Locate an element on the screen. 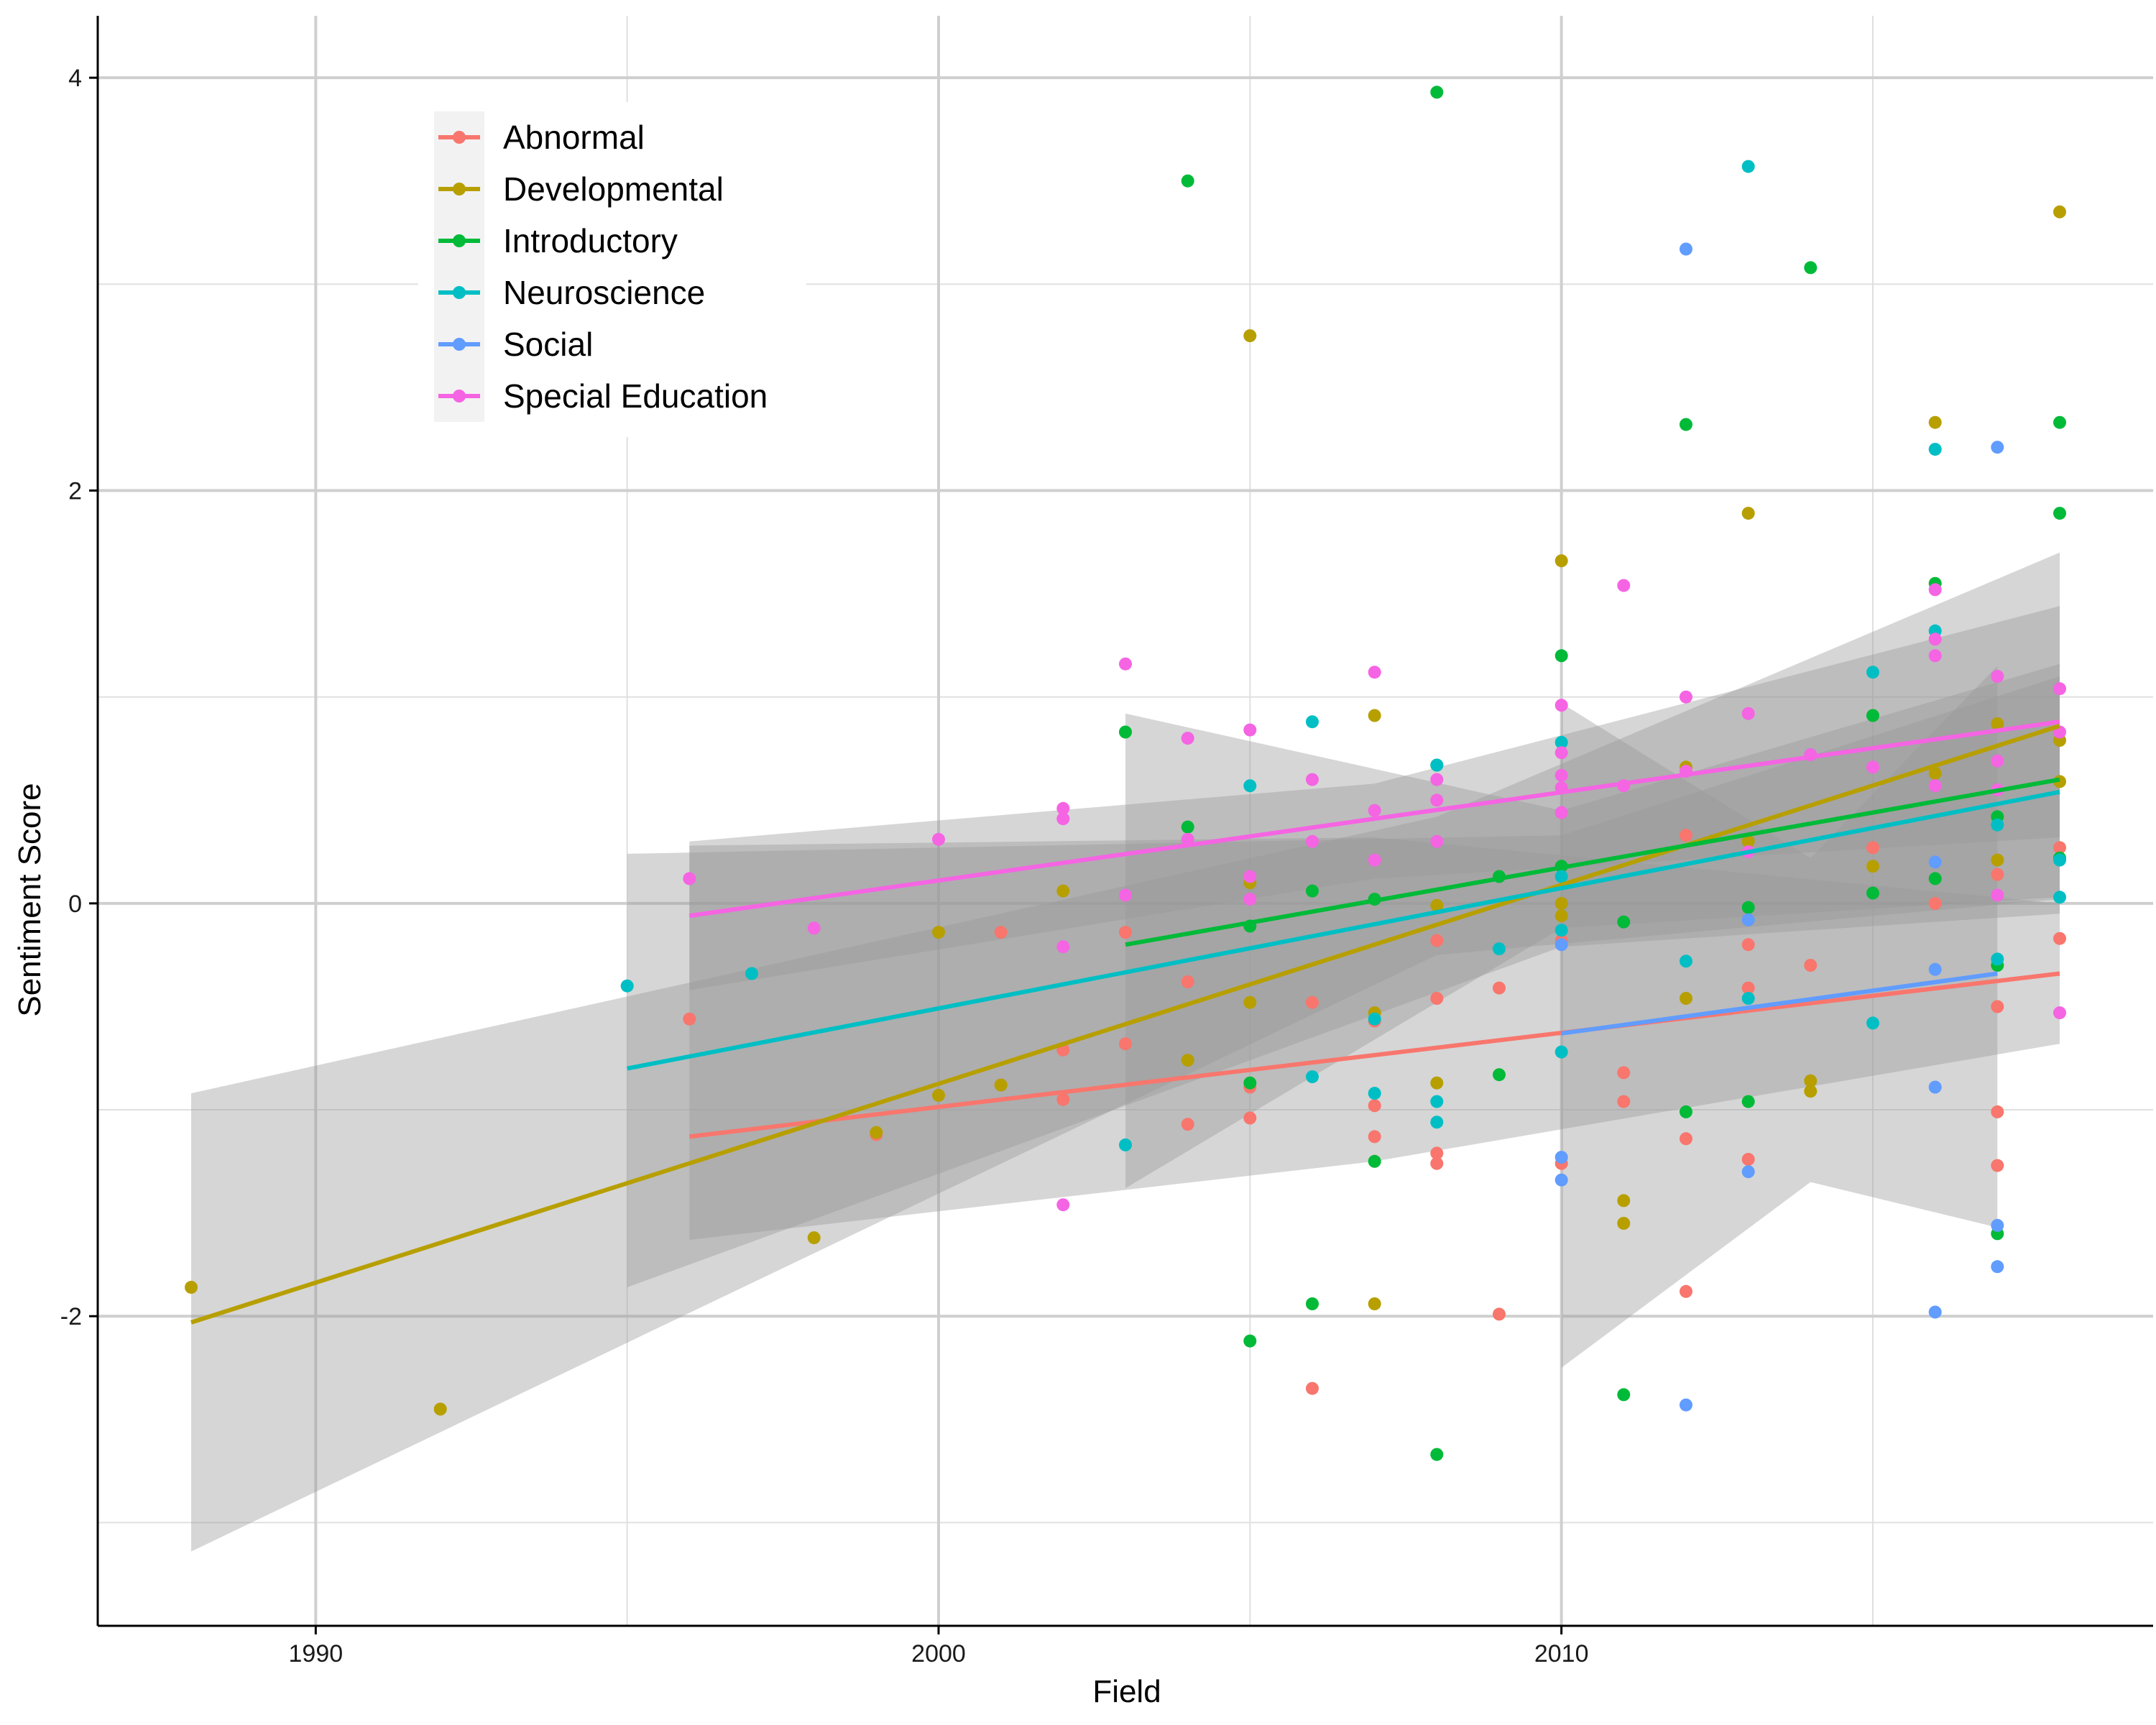 The image size is (2156, 1725). y-tick-label: 2 is located at coordinates (75, 491).